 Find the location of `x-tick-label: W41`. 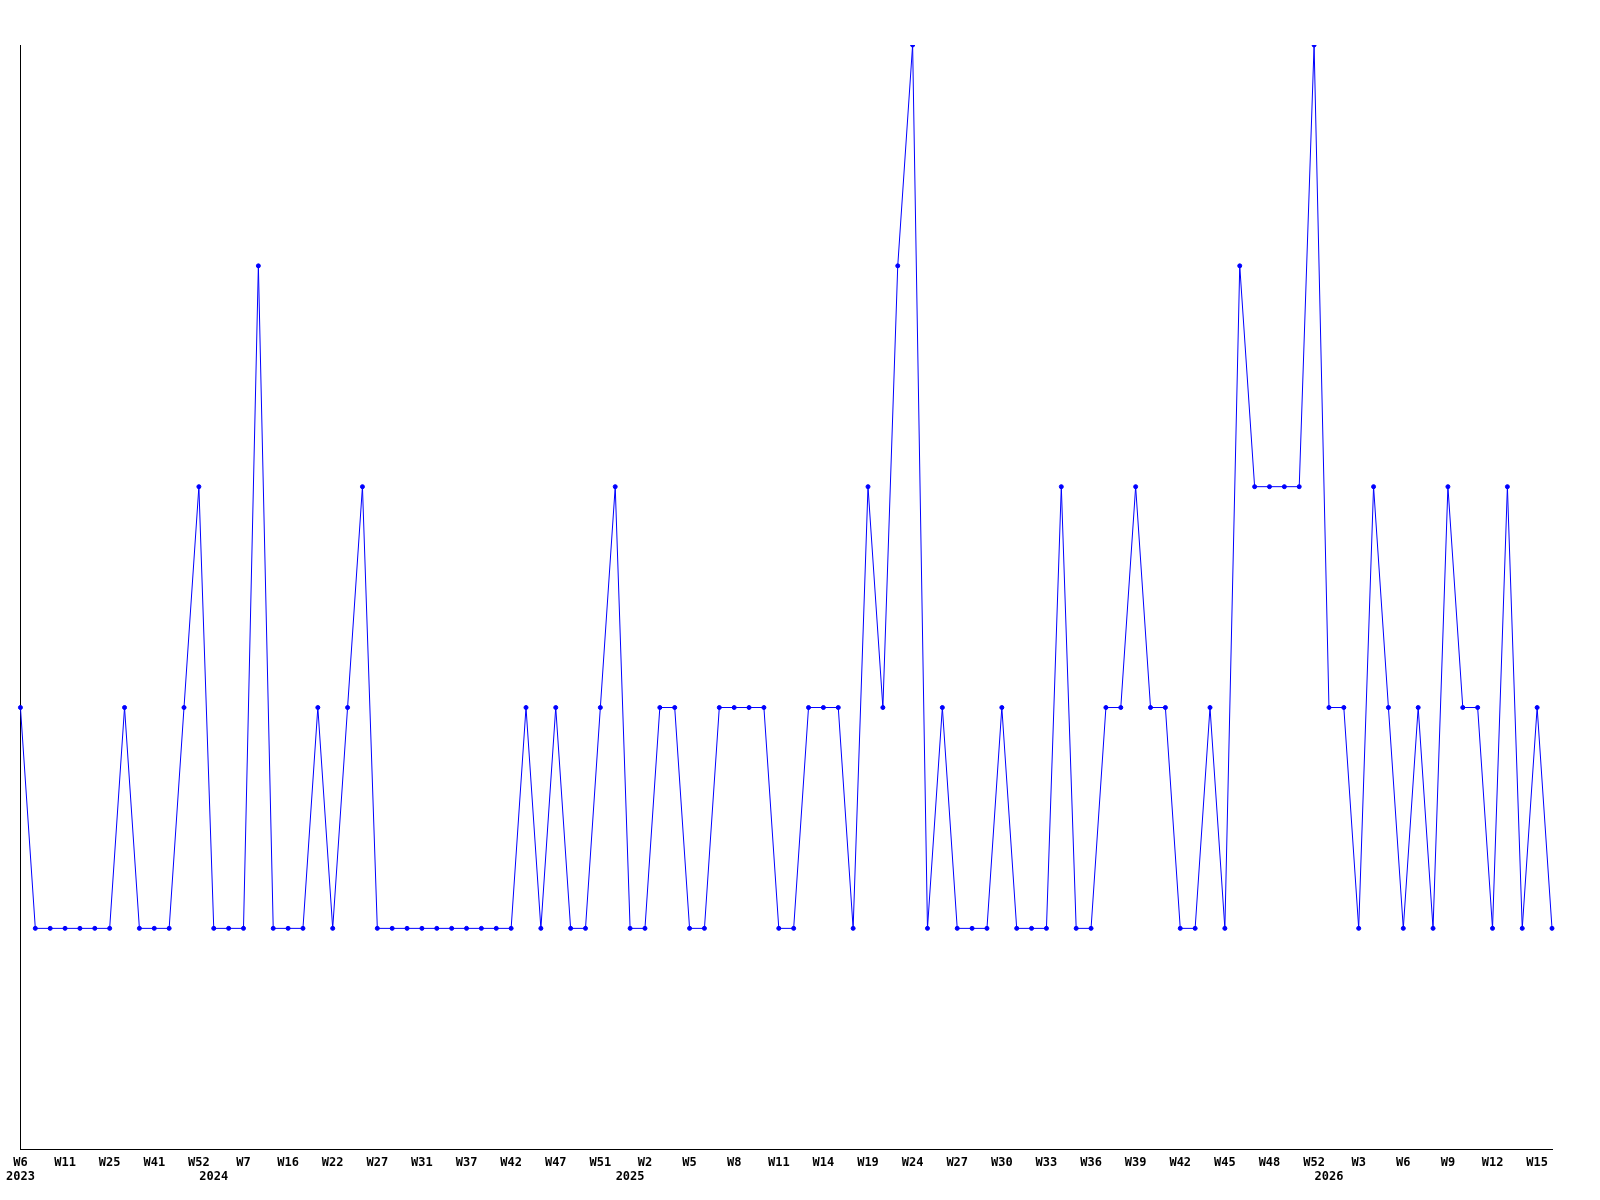

x-tick-label: W41 is located at coordinates (154, 1161).